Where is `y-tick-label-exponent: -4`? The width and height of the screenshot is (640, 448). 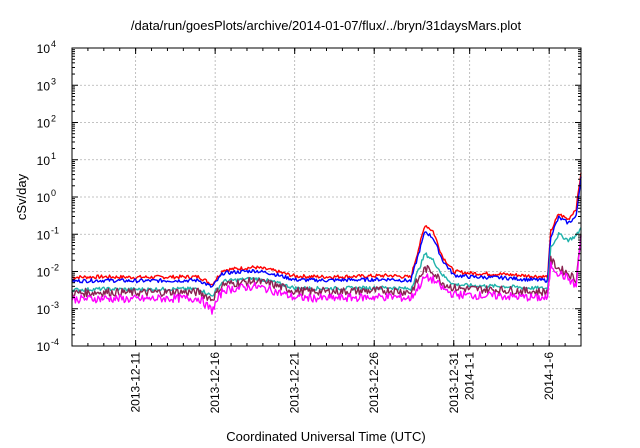 y-tick-label-exponent: -4 is located at coordinates (55, 342).